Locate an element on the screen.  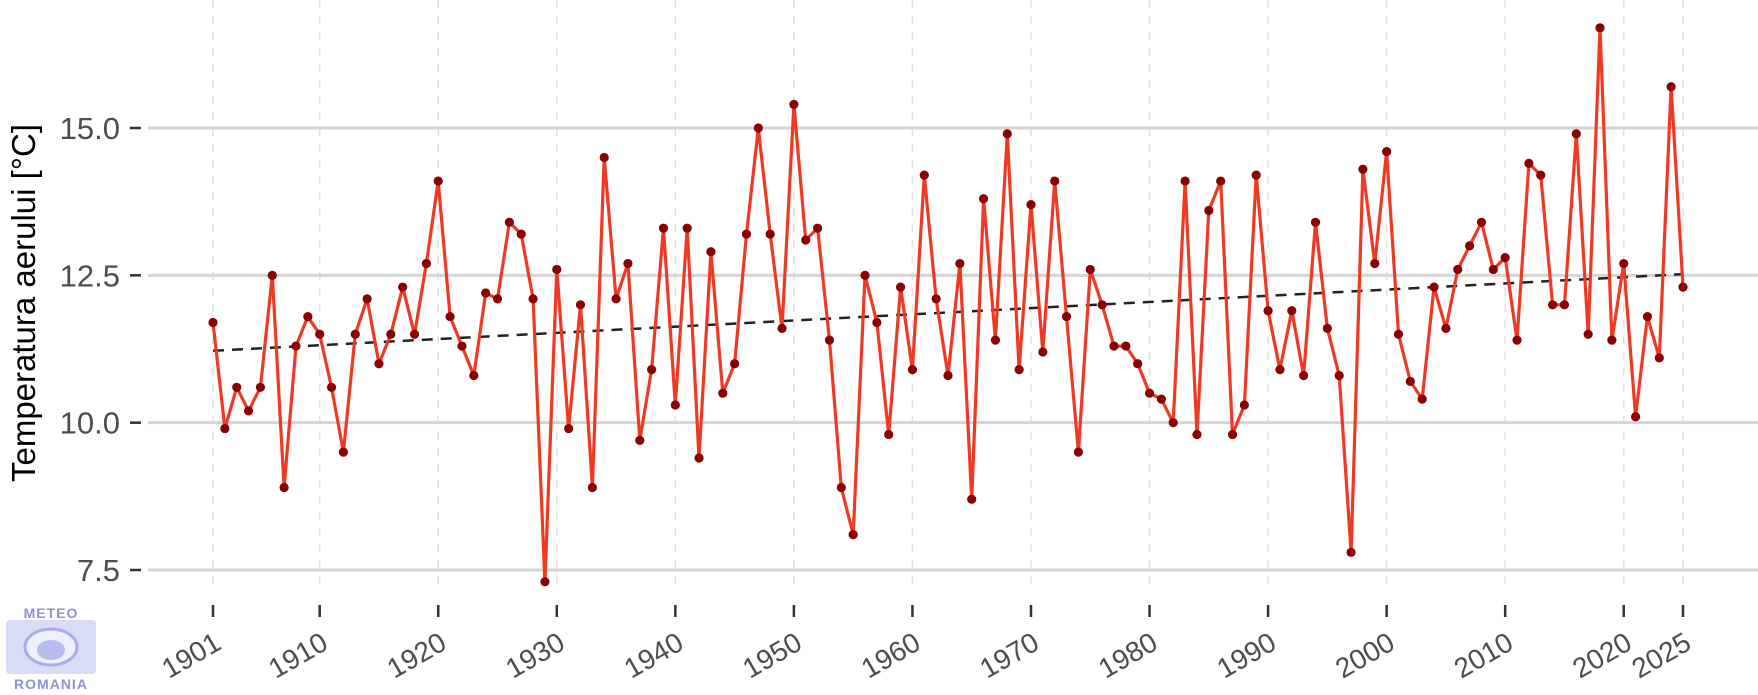
x-tick-label: 1910 is located at coordinates (297, 655).